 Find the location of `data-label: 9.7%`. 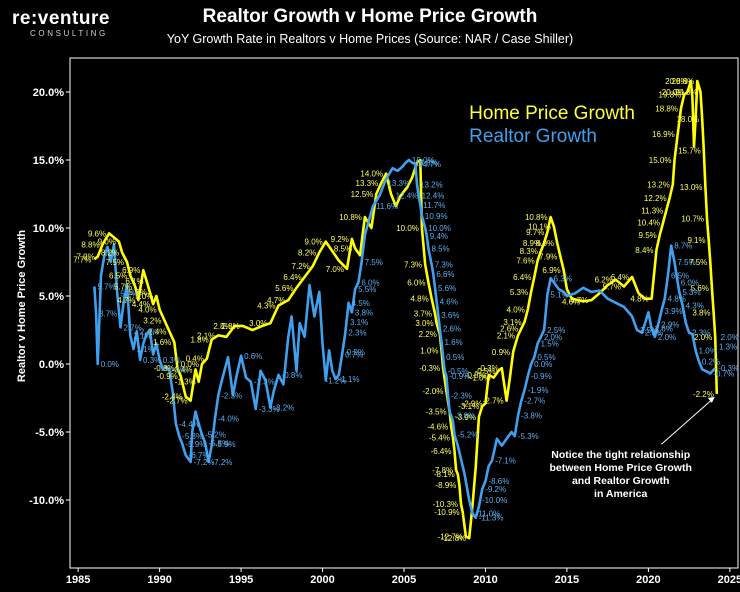

data-label: 9.7% is located at coordinates (535, 232).